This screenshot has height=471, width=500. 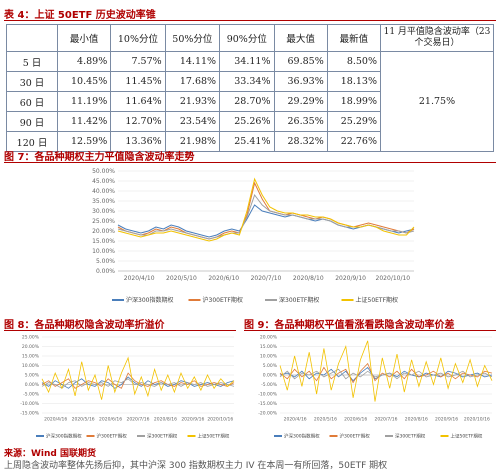 I want to click on y-tick-label: 35.00%, so click(x=103, y=201).